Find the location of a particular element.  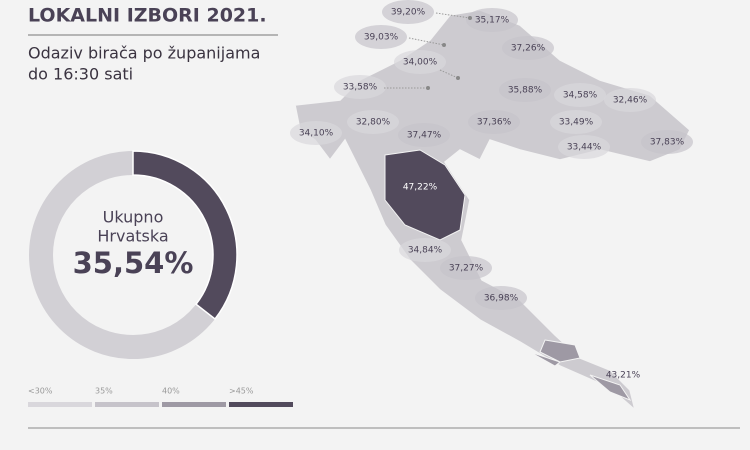

region-label: 32,80% is located at coordinates (373, 123).